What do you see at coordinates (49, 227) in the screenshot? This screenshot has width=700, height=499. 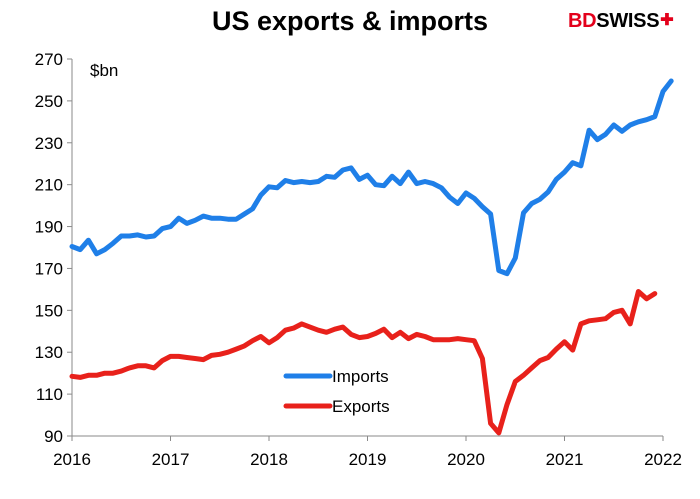 I see `y-tick-label: 190` at bounding box center [49, 227].